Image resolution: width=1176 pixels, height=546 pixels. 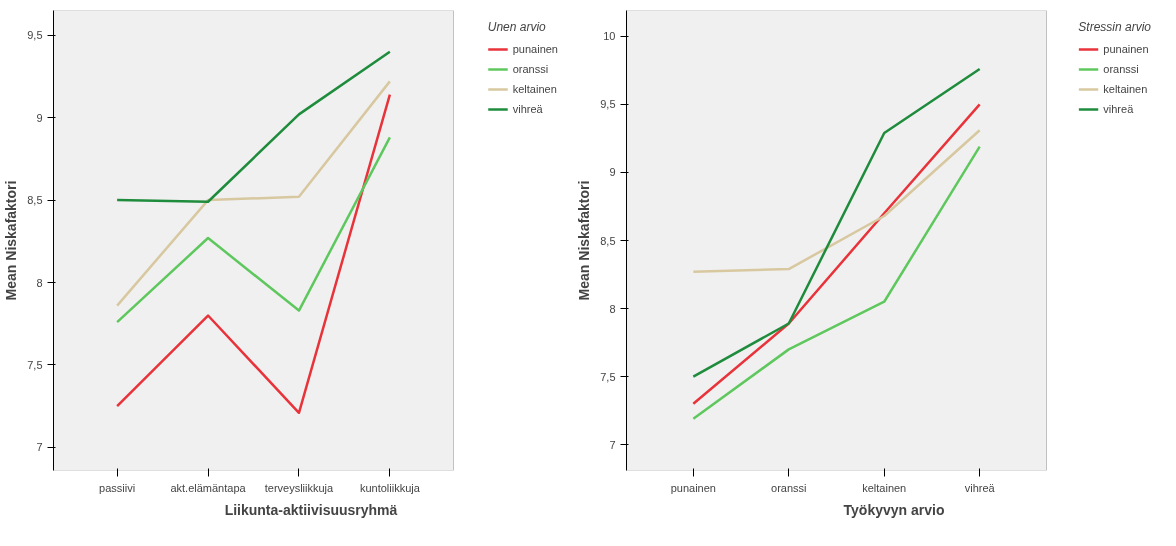 I want to click on x-tick-label: oranssi, so click(x=789, y=487).